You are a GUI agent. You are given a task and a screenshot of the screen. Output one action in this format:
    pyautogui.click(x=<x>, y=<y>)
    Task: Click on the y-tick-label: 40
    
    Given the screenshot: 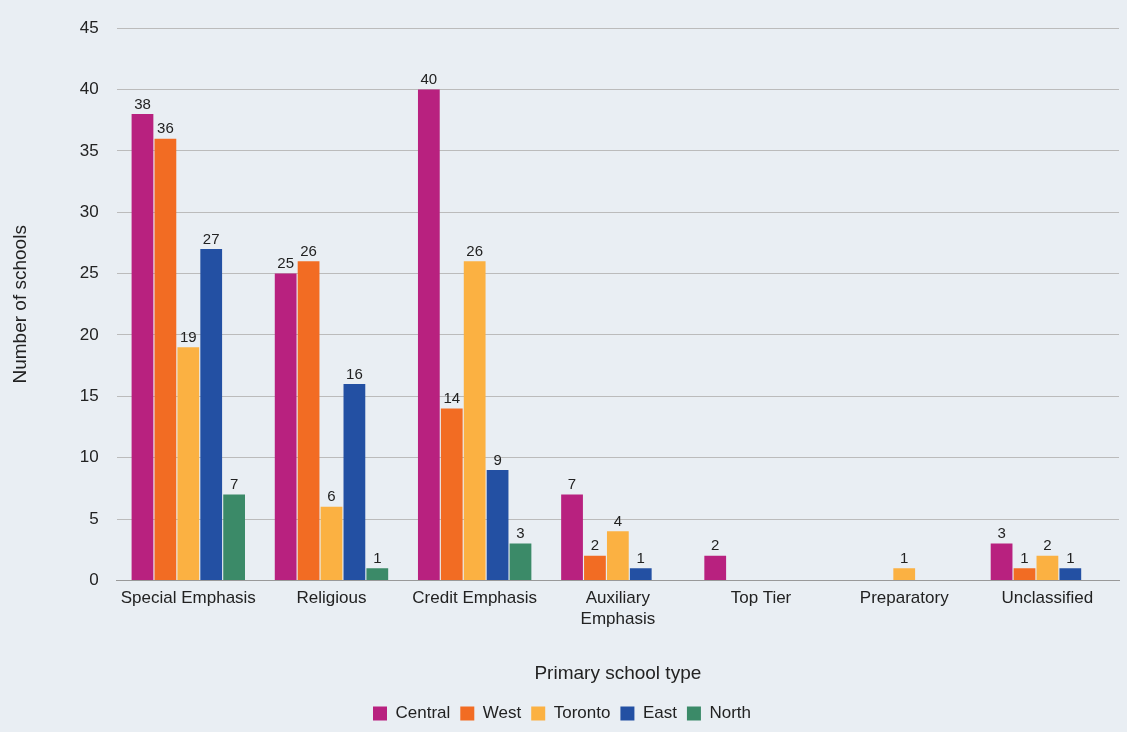 What is the action you would take?
    pyautogui.click(x=89, y=89)
    